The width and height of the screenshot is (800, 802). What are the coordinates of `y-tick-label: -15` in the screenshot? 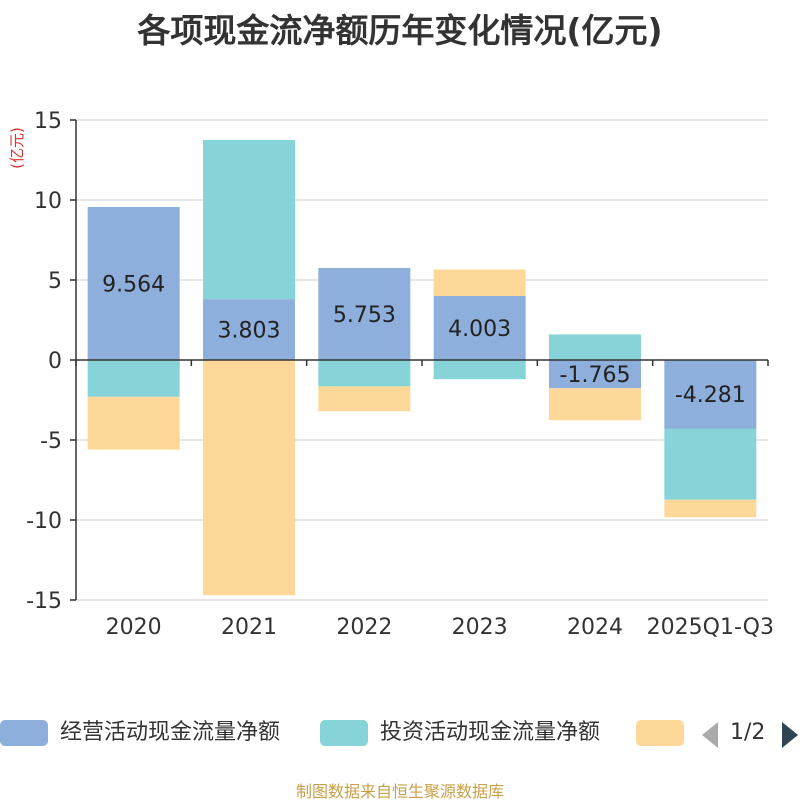 It's located at (44, 601).